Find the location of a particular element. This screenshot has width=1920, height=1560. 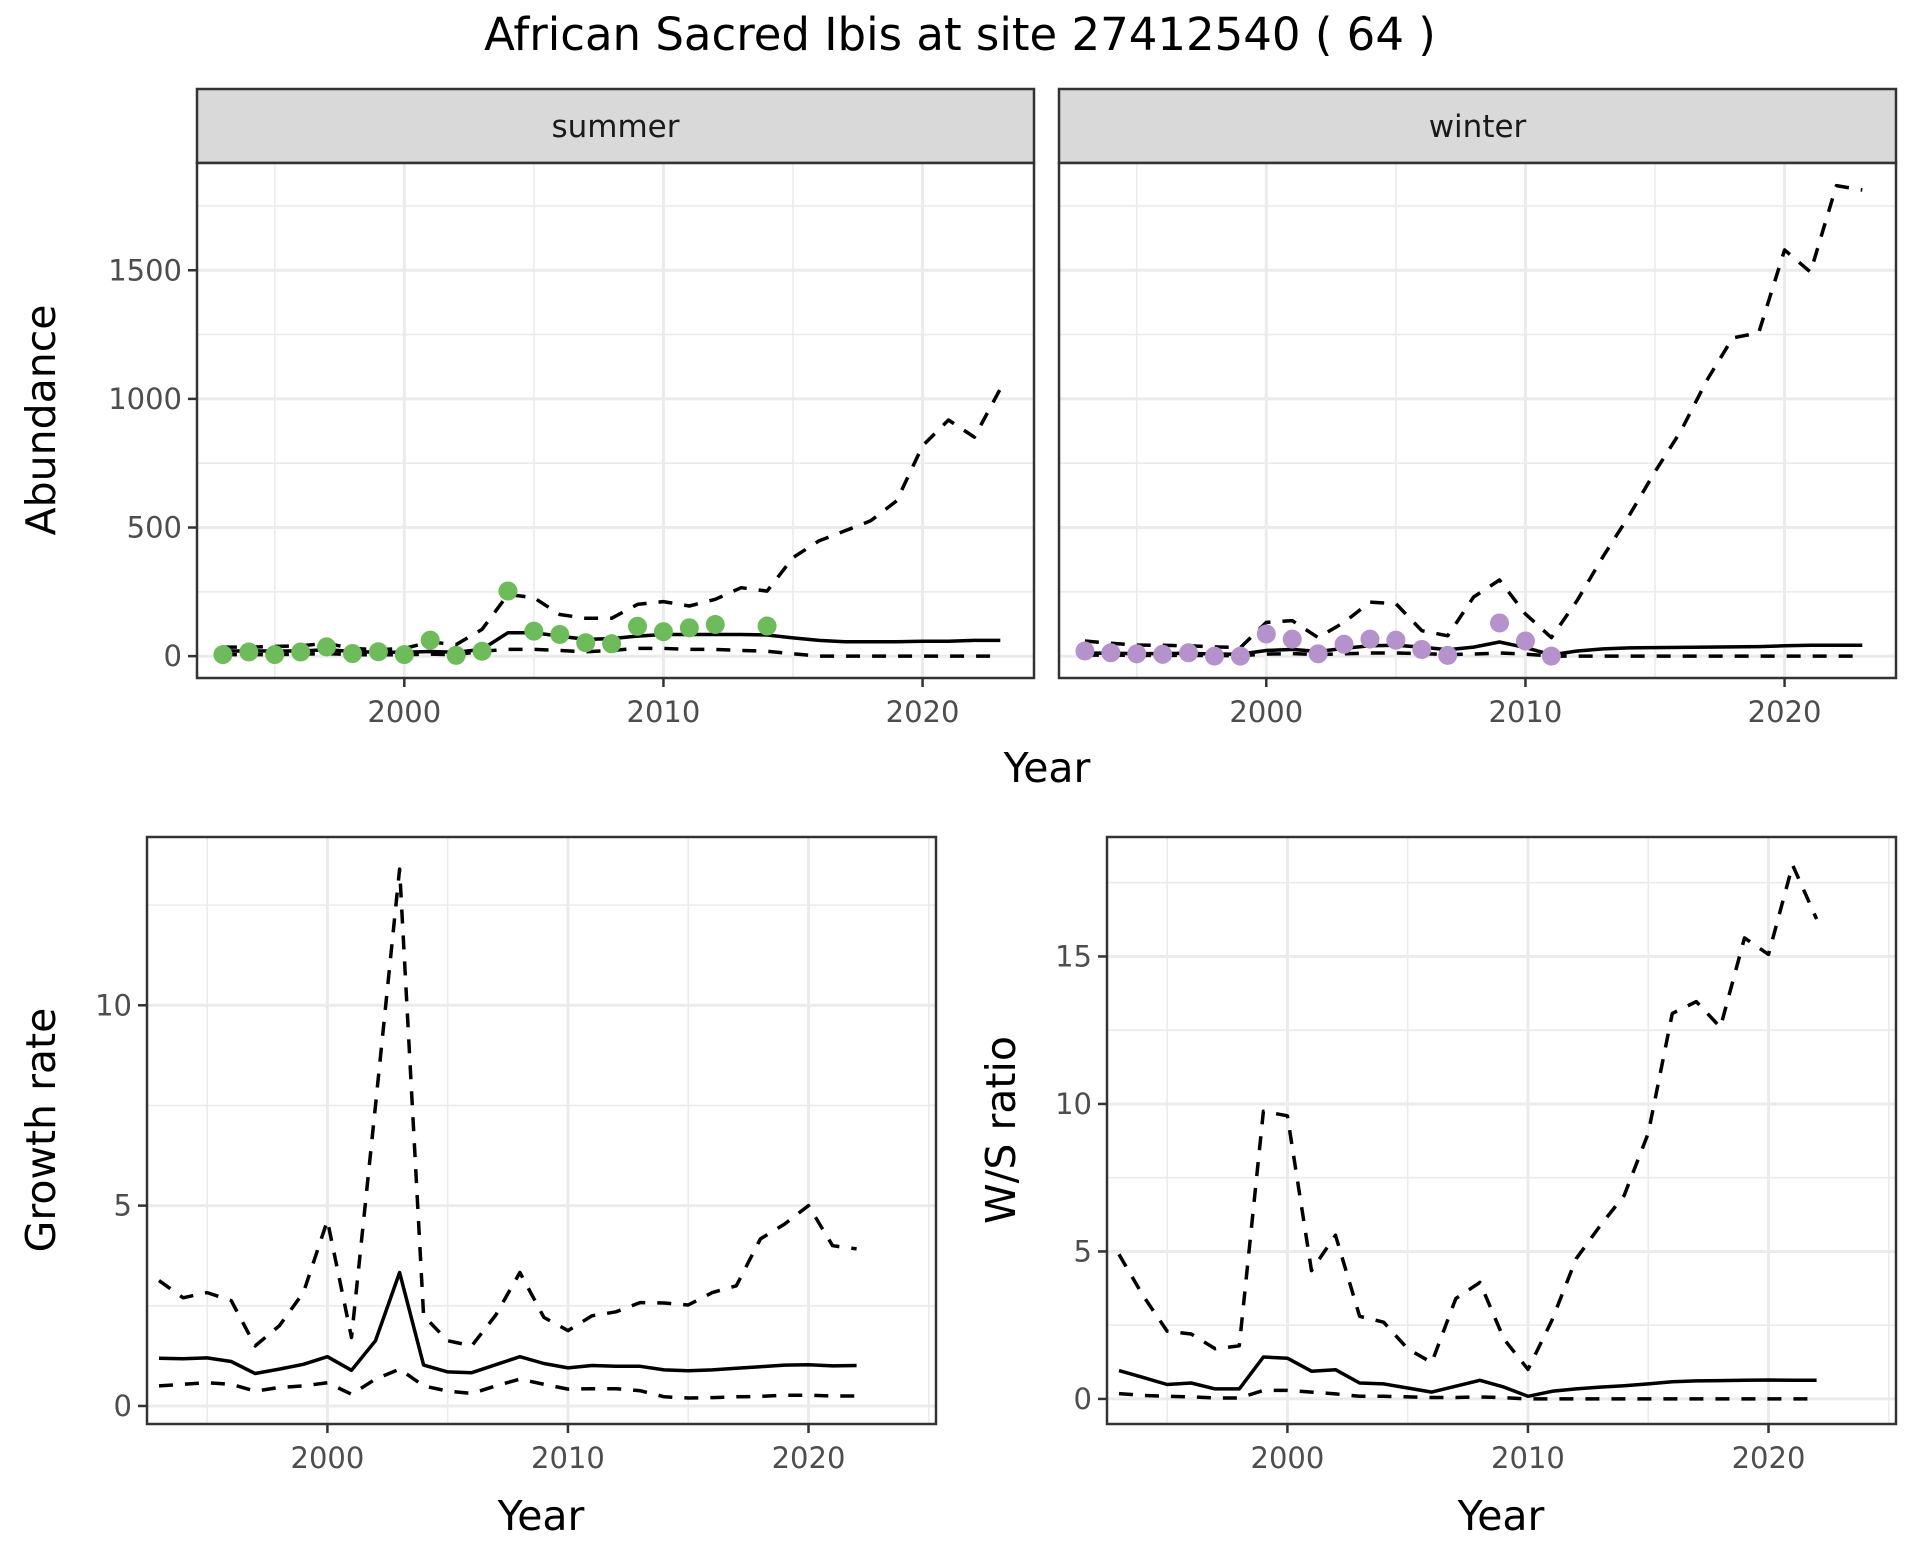

y-axis-title-growth: Growth rate is located at coordinates (41, 1130).